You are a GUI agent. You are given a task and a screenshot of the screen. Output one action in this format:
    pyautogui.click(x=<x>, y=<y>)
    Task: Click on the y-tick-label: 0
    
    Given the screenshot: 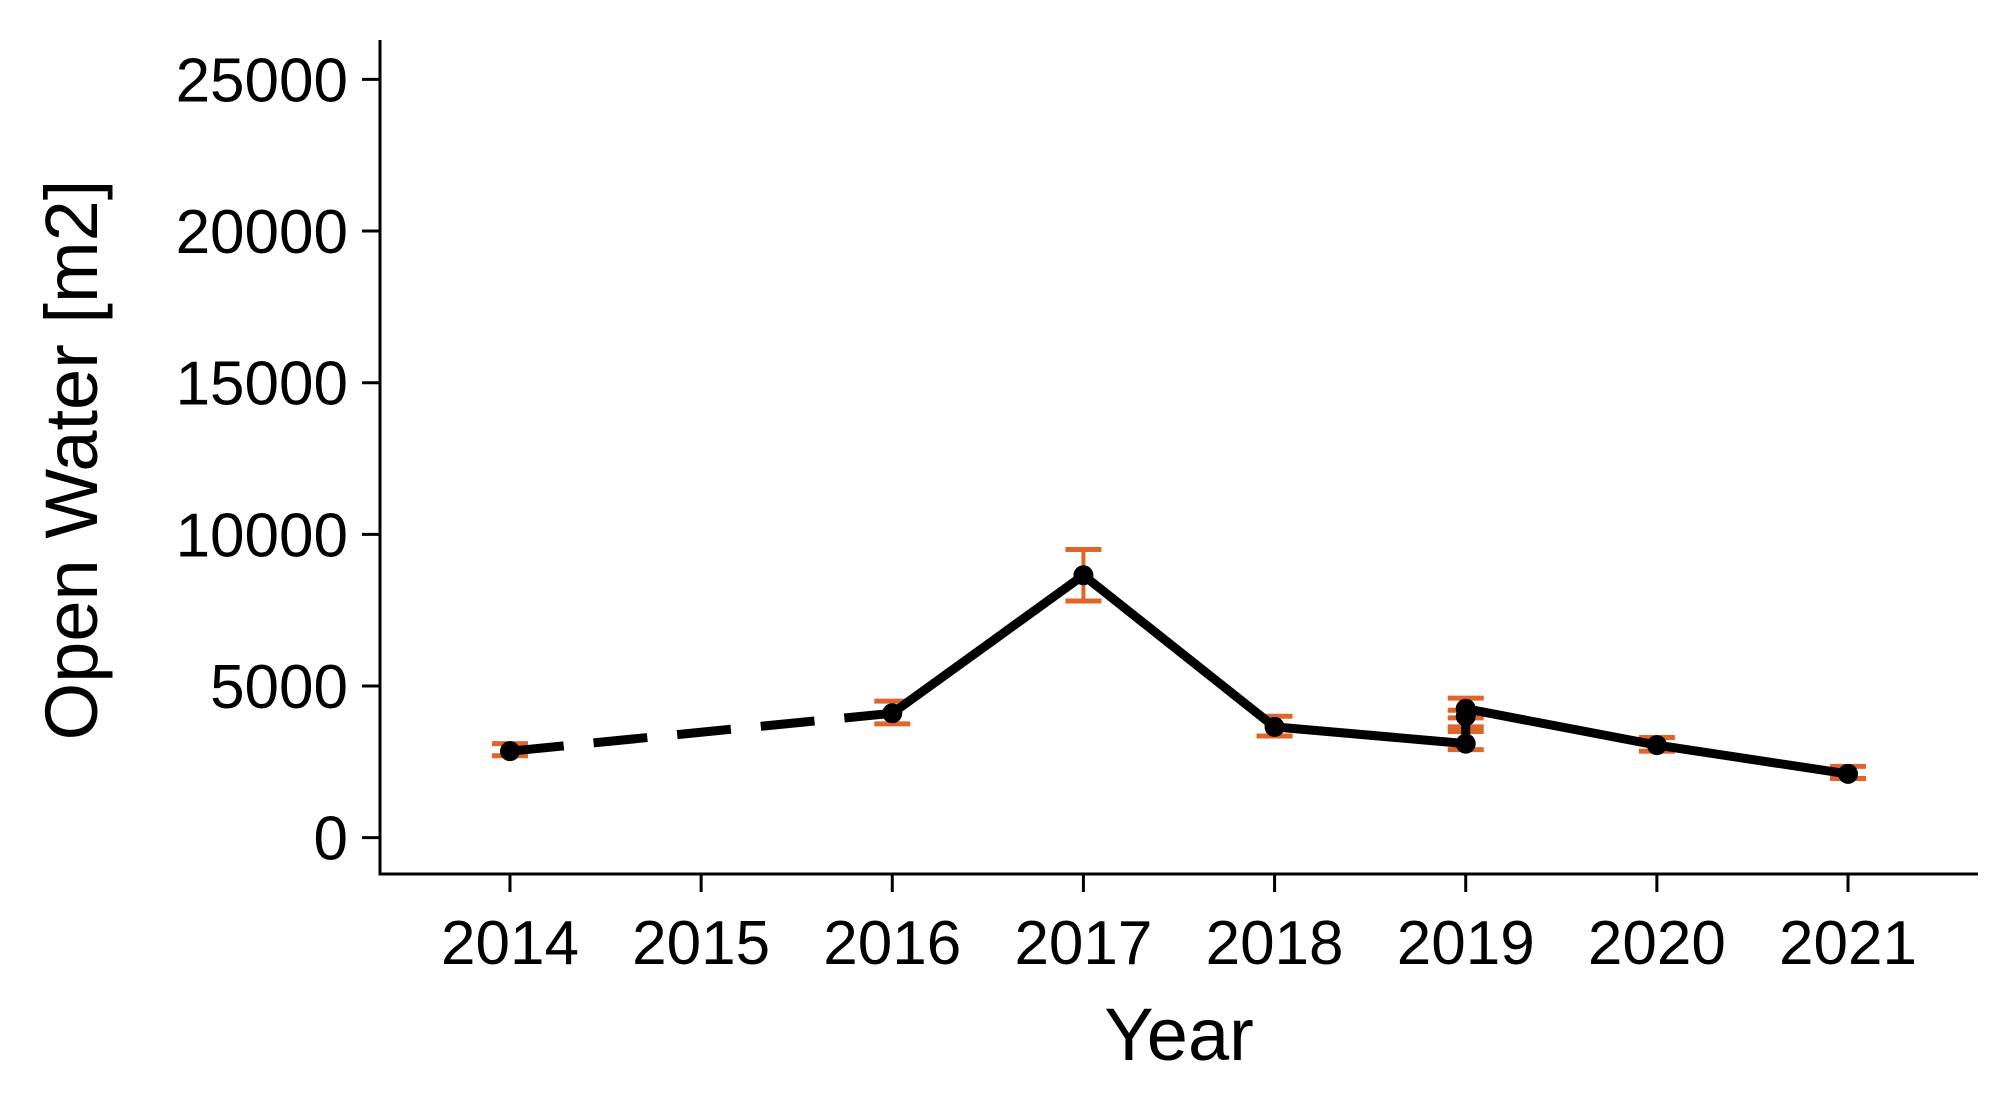 What is the action you would take?
    pyautogui.click(x=331, y=839)
    